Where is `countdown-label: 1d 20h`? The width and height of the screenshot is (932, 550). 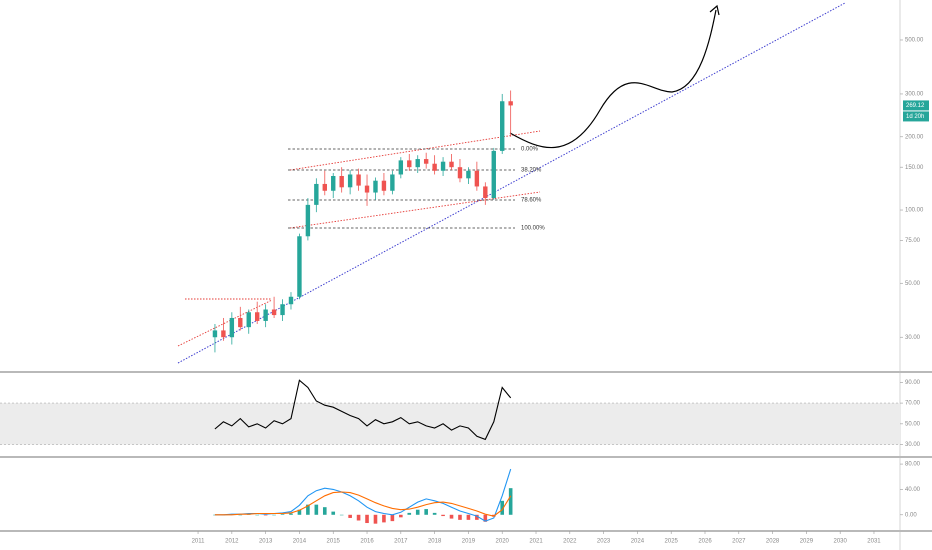
countdown-label: 1d 20h is located at coordinates (915, 117).